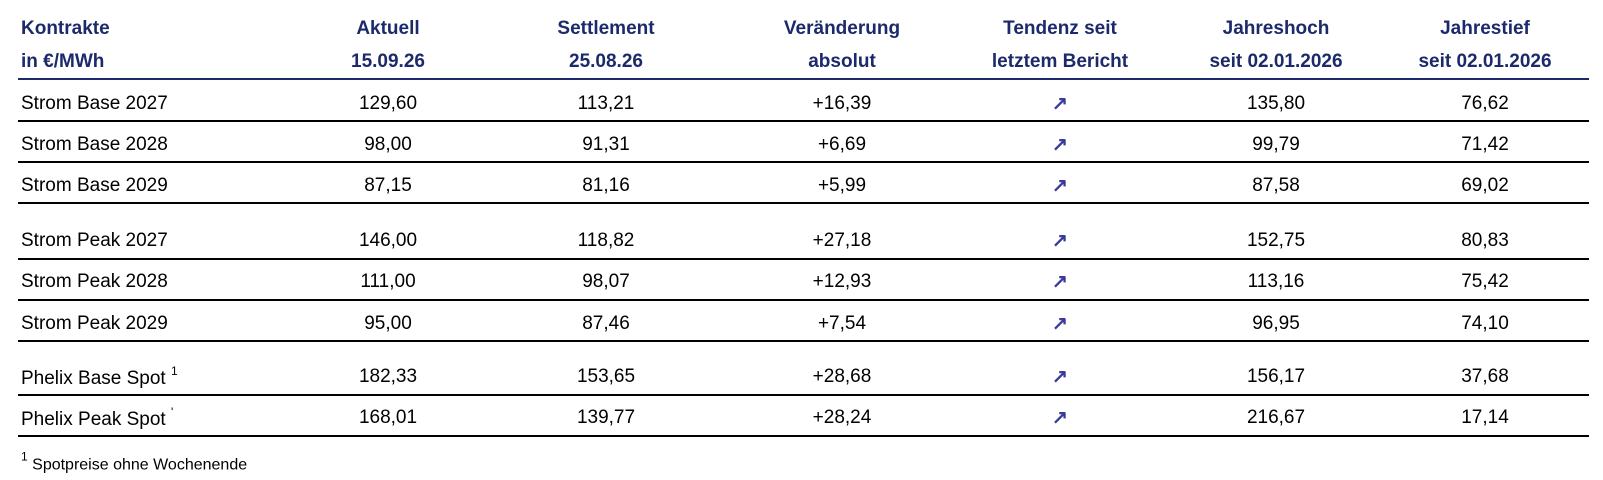 The width and height of the screenshot is (1603, 480). Describe the element at coordinates (388, 281) in the screenshot. I see `cell: 111,00` at that location.